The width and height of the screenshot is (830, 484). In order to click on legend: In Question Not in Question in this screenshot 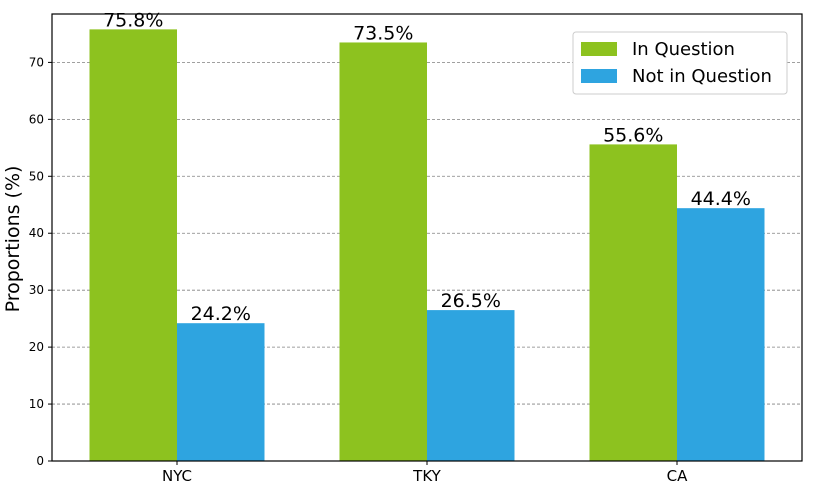, I will do `click(680, 63)`.